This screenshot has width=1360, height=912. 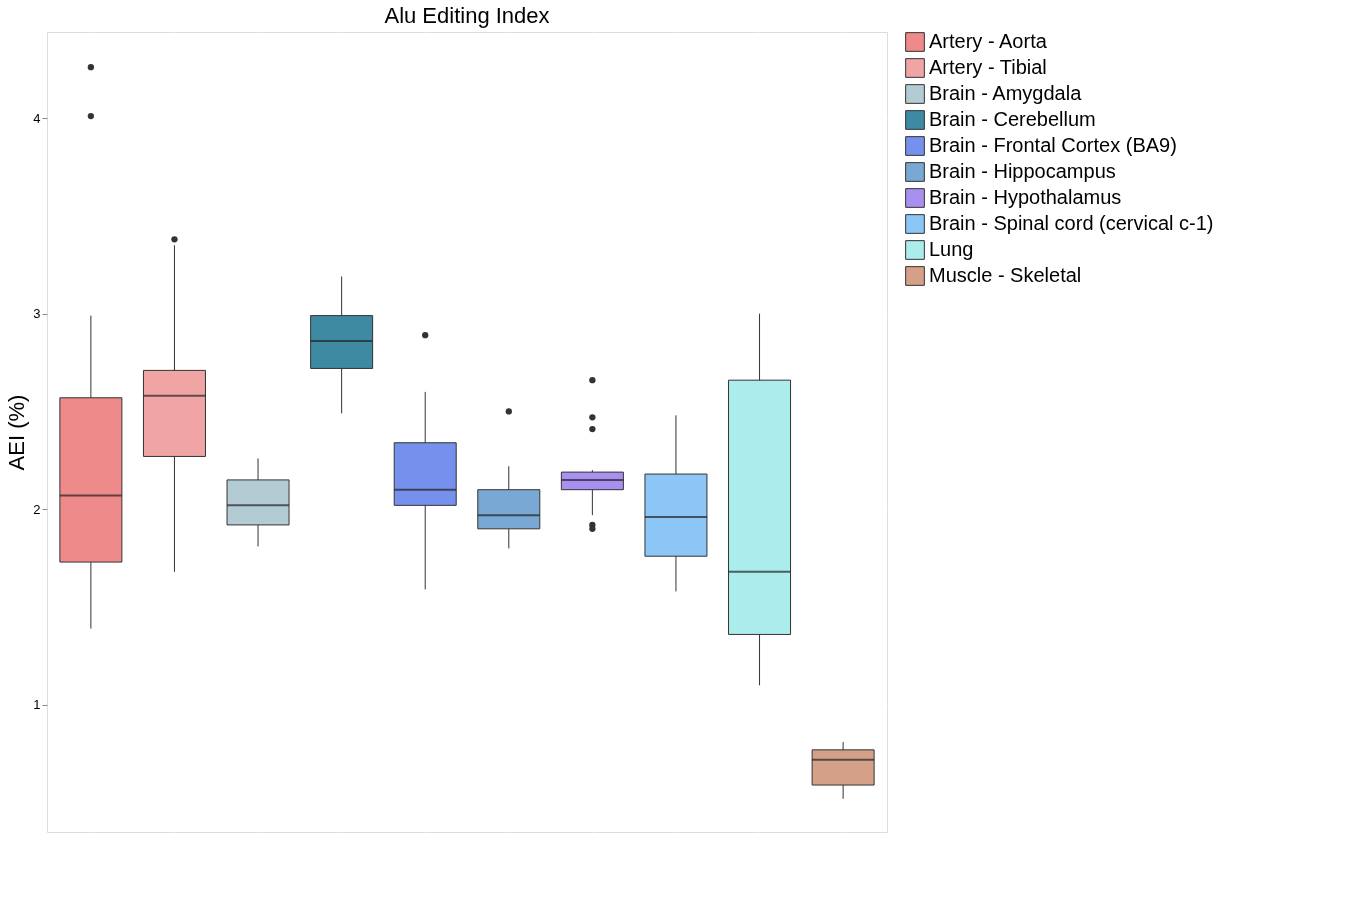 What do you see at coordinates (1071, 223) in the screenshot?
I see `legend-label: Brain - Spinal cord (cervical c-1)` at bounding box center [1071, 223].